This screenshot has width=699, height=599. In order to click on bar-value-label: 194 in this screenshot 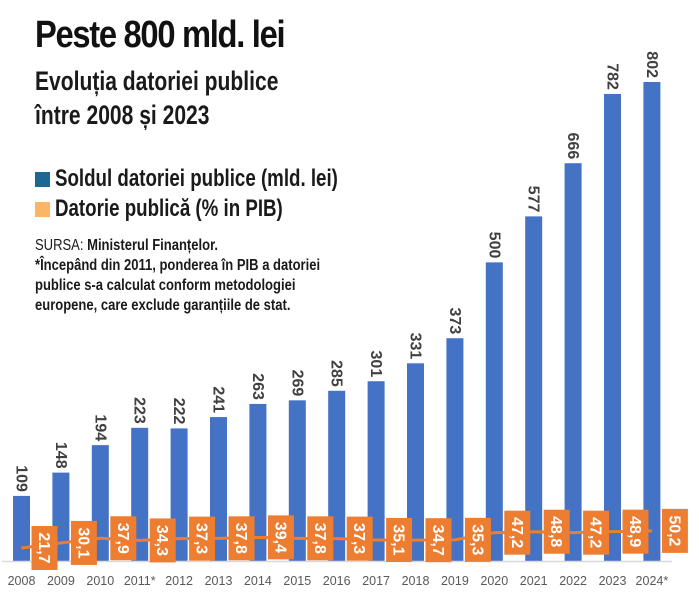, I will do `click(99, 427)`.